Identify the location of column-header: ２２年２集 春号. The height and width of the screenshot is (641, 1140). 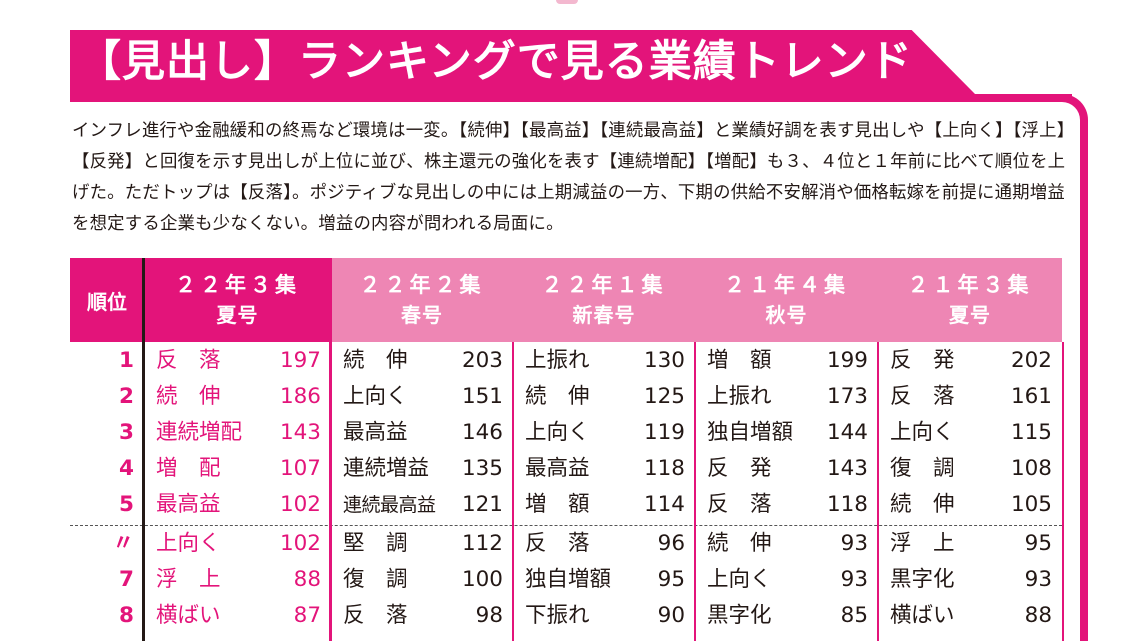
(422, 300).